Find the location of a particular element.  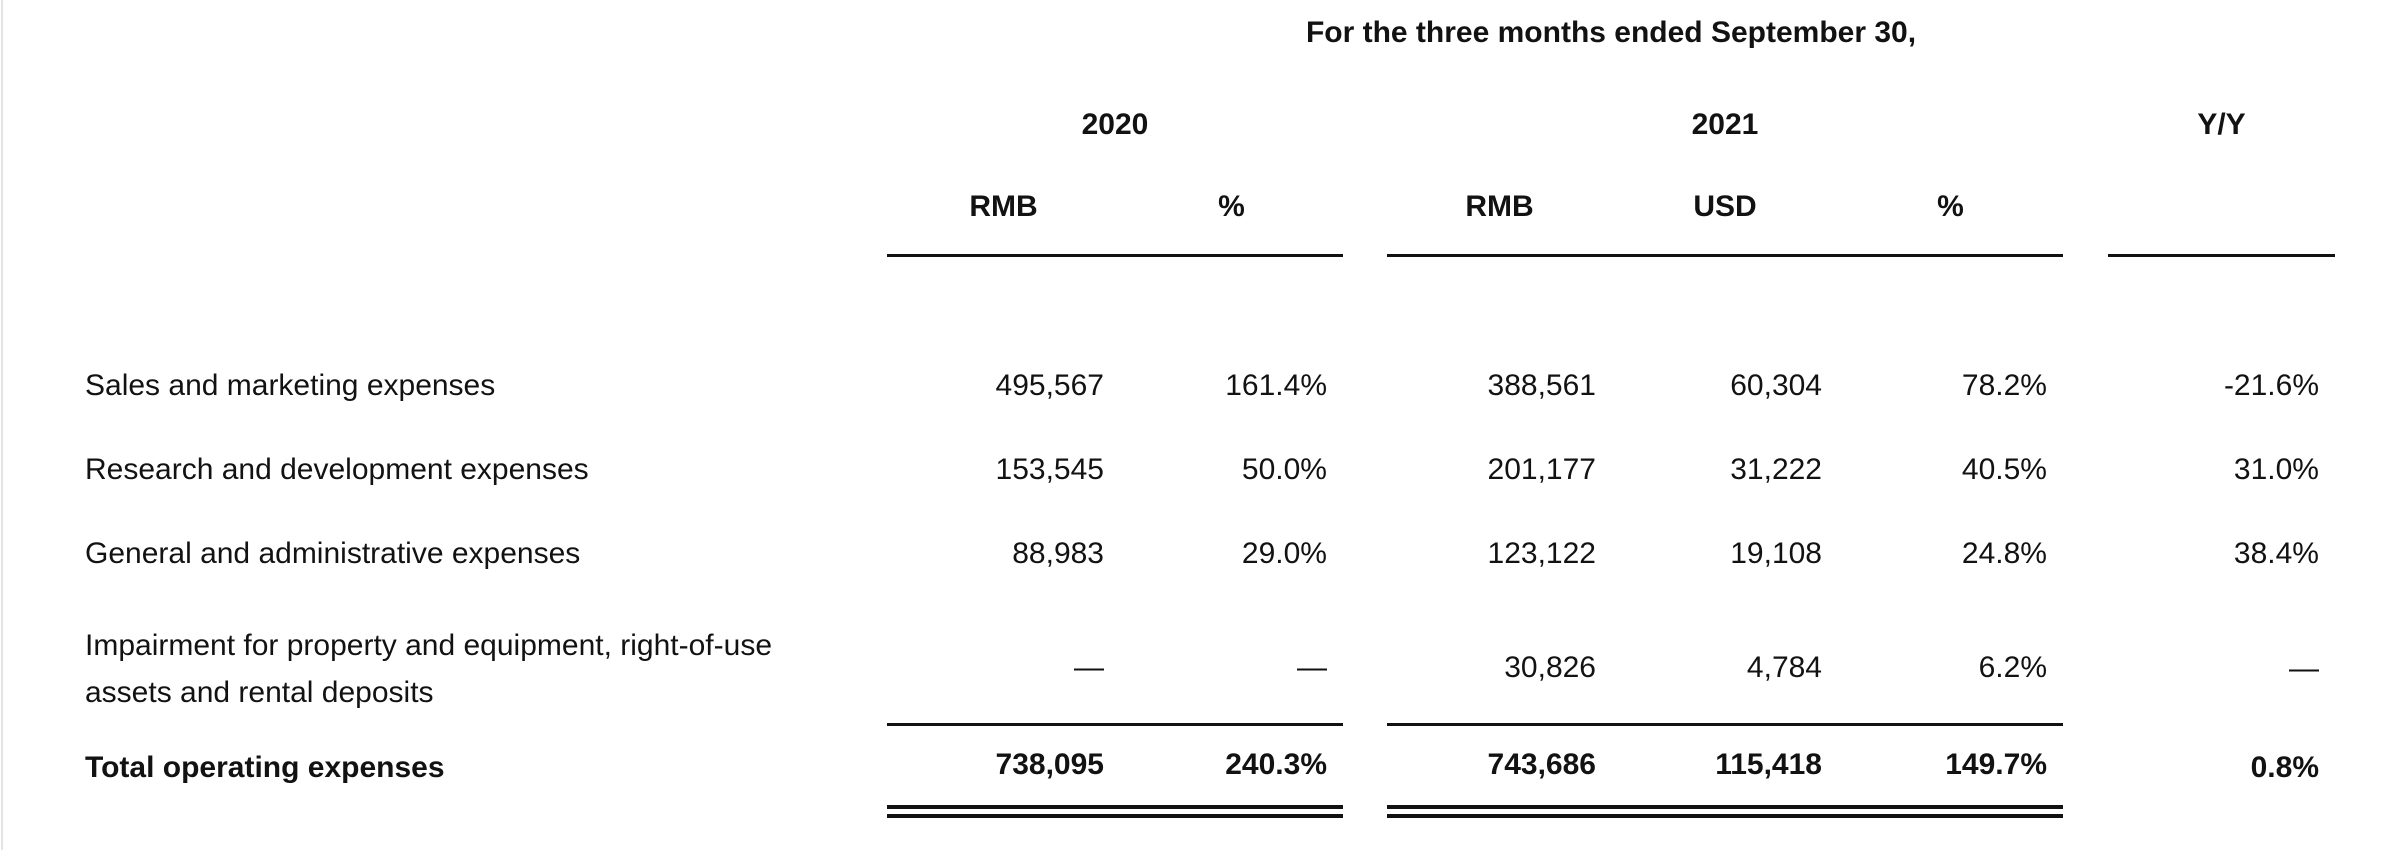

cell-value: -21.6% is located at coordinates (2271, 385).